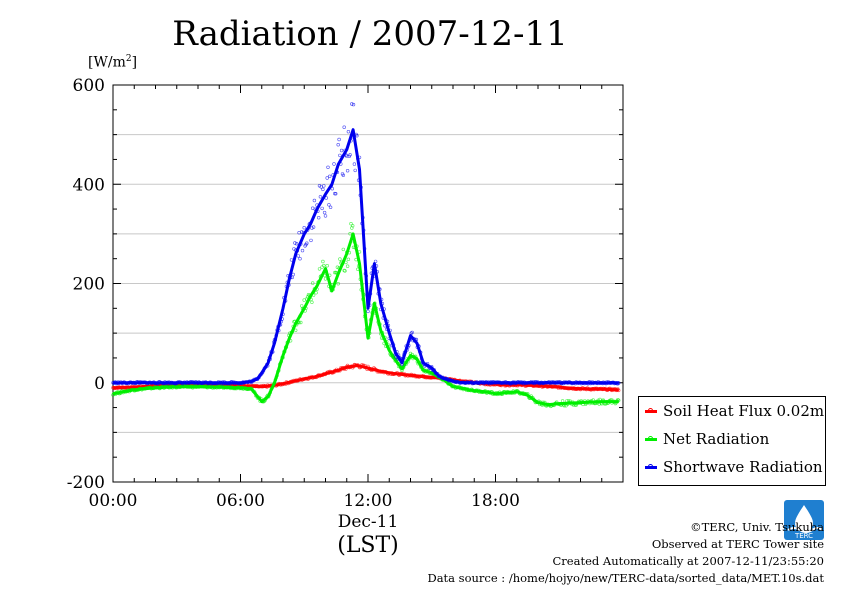 Image resolution: width=842 pixels, height=595 pixels. What do you see at coordinates (89, 185) in the screenshot?
I see `y-tick-label: 400` at bounding box center [89, 185].